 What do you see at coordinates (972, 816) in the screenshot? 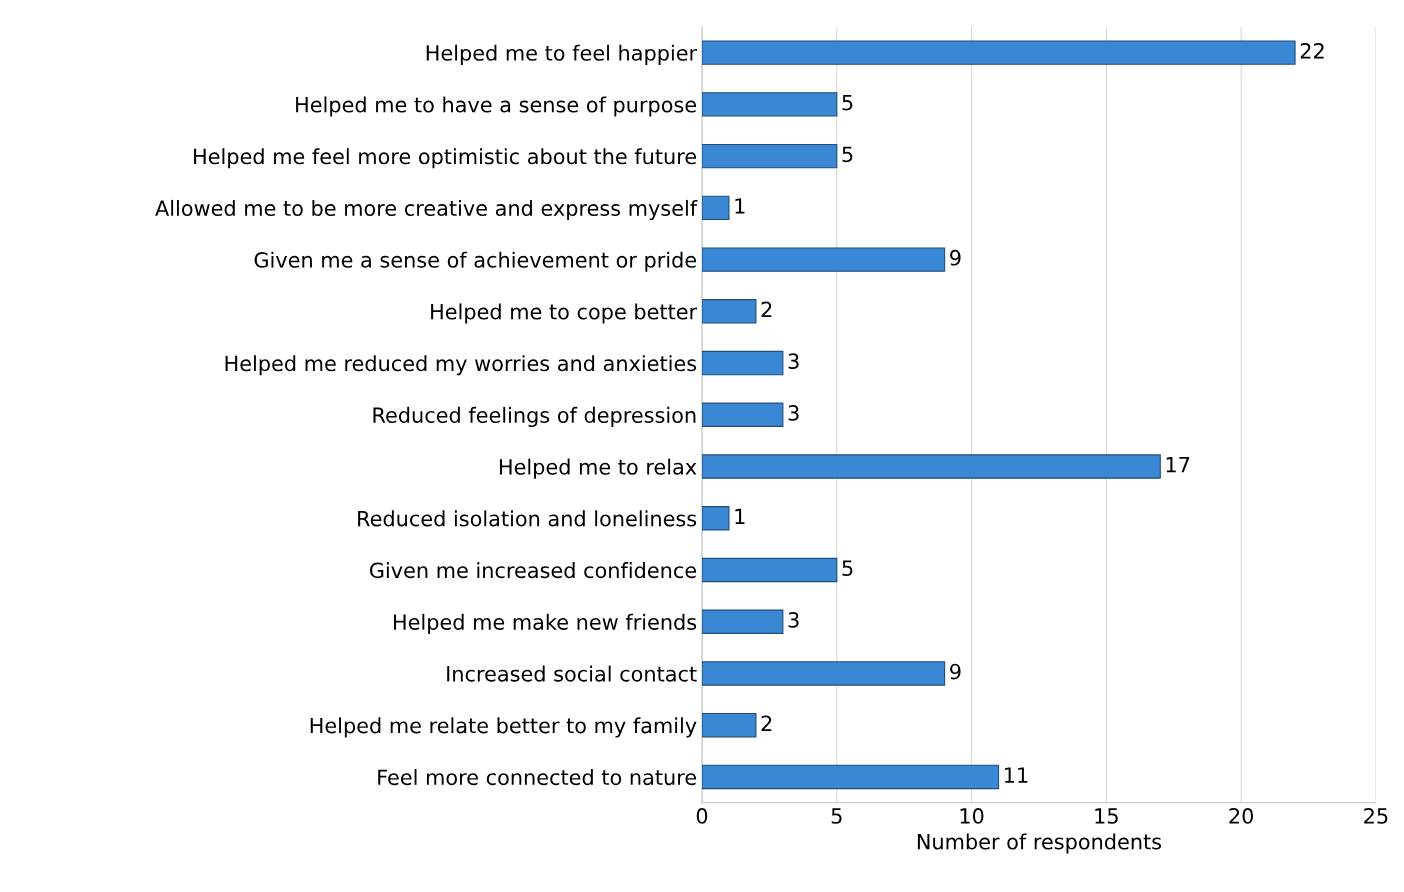
I see `x-tick-label: 10` at bounding box center [972, 816].